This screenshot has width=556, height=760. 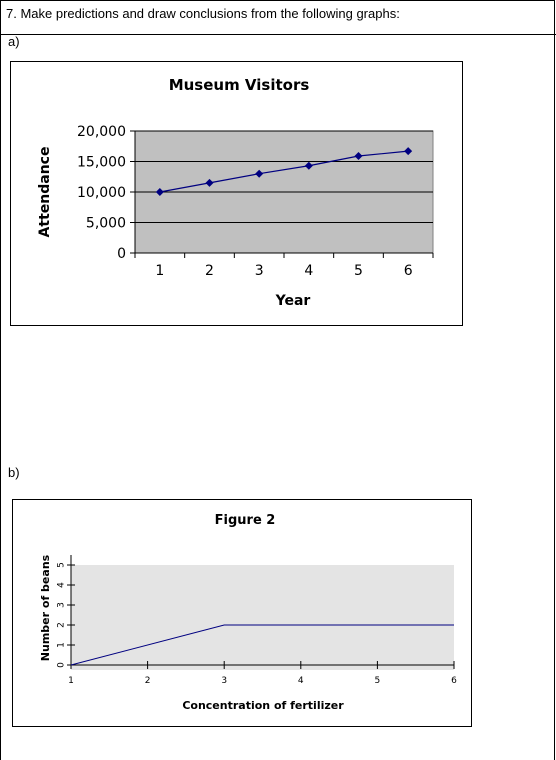 What do you see at coordinates (45, 607) in the screenshot?
I see `y-axis-label: Number of beans` at bounding box center [45, 607].